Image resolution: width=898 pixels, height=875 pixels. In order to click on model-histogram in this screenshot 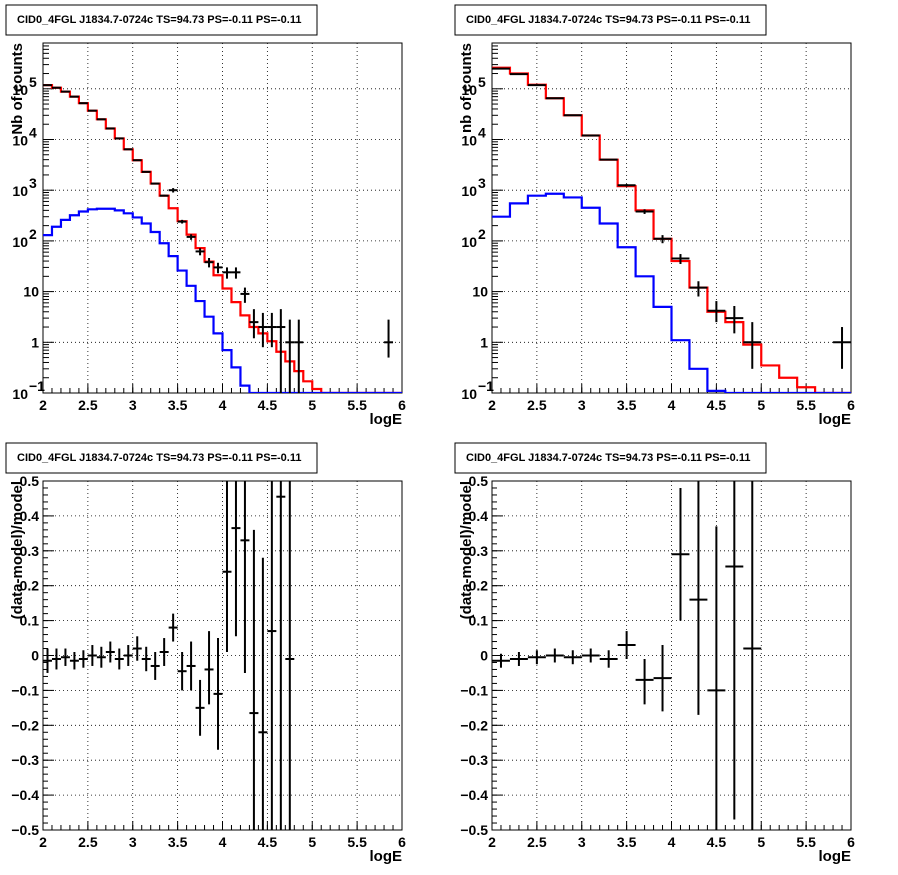, I will do `click(671, 229)`.